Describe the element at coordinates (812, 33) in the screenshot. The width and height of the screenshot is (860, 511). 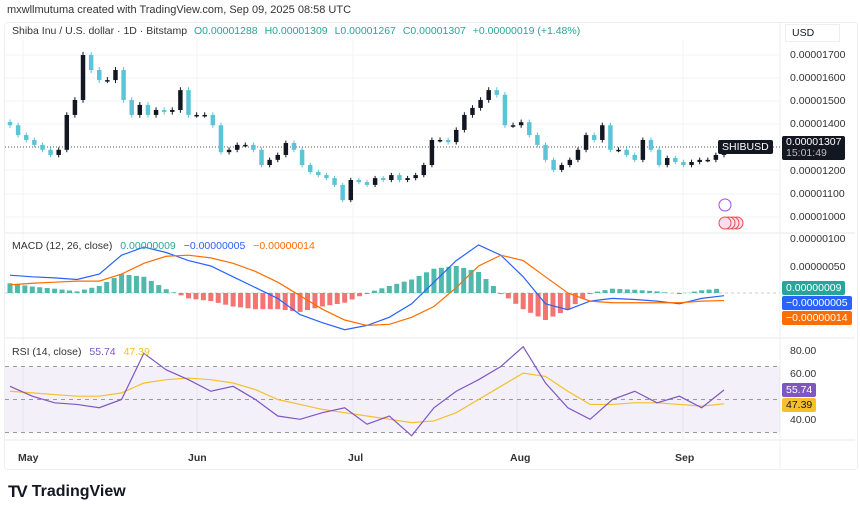
I see `currency-label: USD` at that location.